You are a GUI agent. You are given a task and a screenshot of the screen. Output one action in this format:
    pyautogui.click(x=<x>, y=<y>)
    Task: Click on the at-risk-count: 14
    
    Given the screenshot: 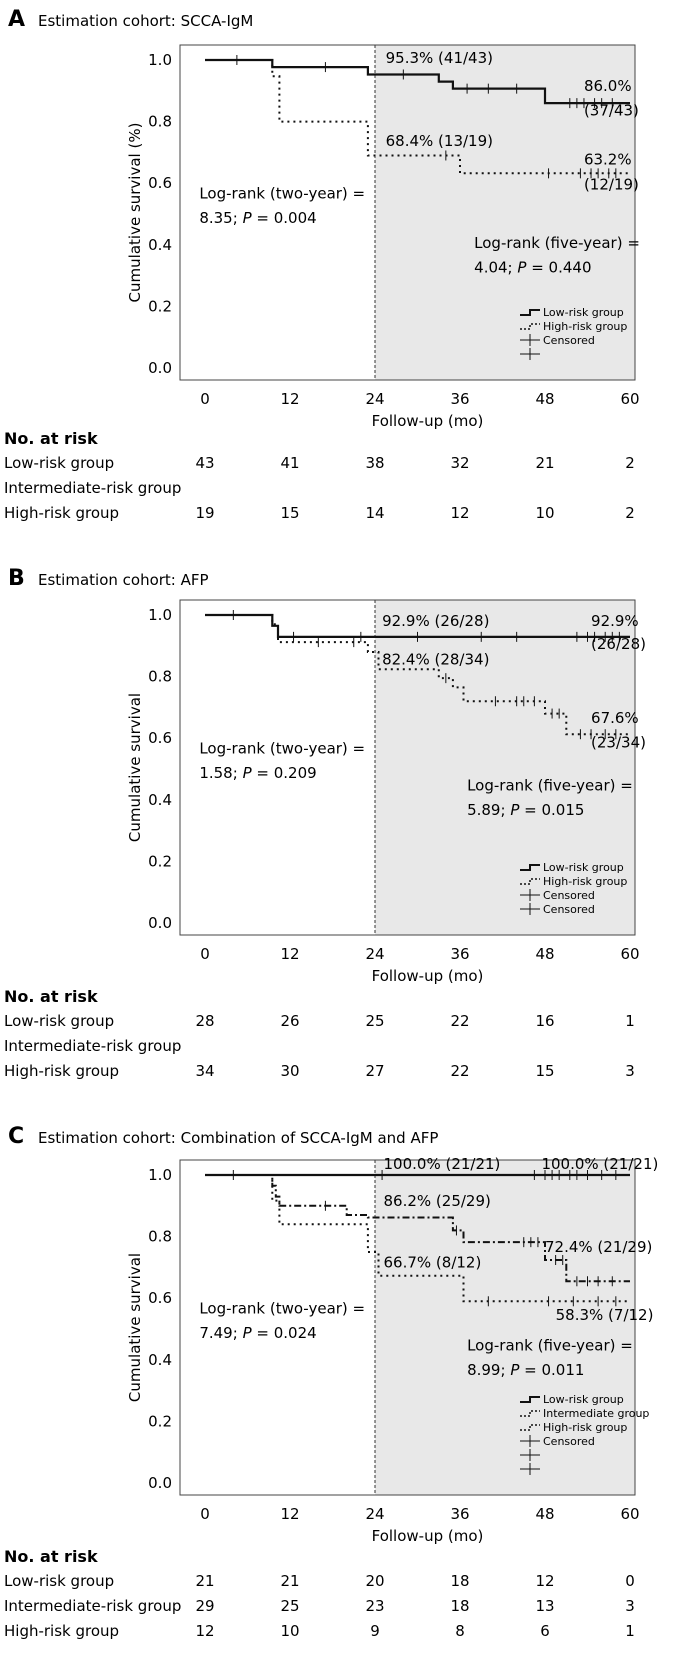 What is the action you would take?
    pyautogui.click(x=374, y=513)
    